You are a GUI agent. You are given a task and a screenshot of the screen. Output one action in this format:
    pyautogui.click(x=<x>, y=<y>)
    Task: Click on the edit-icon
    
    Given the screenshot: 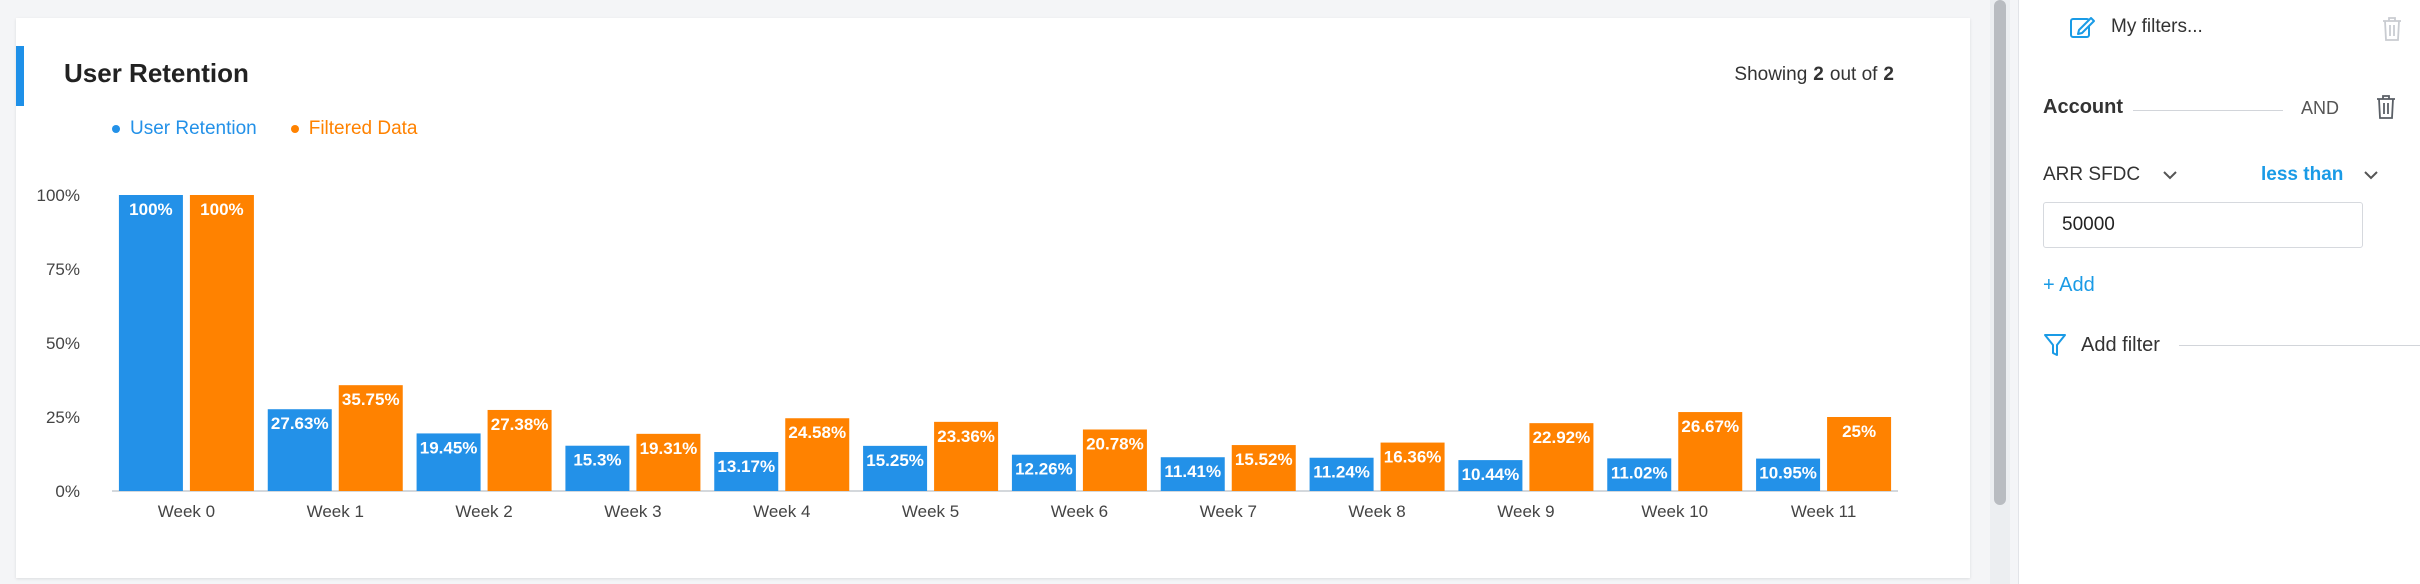 What is the action you would take?
    pyautogui.click(x=2082, y=27)
    